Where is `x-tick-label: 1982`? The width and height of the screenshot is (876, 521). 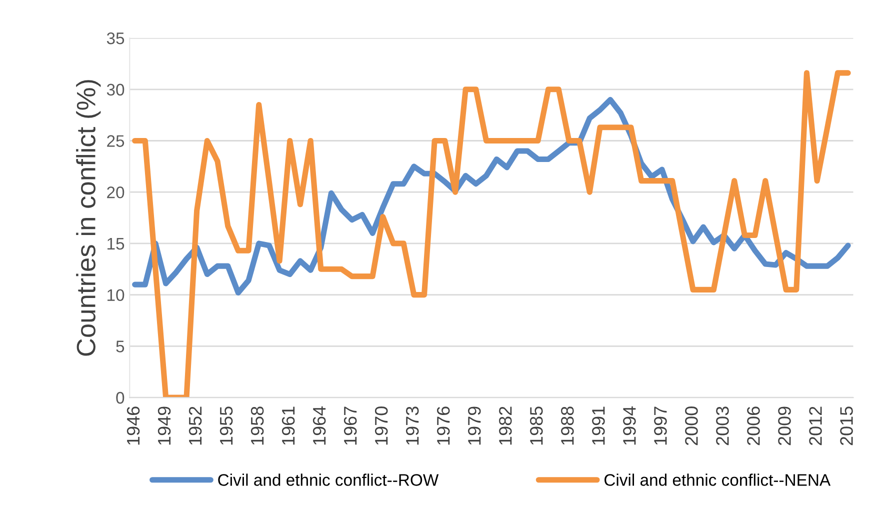 x-tick-label: 1982 is located at coordinates (505, 425).